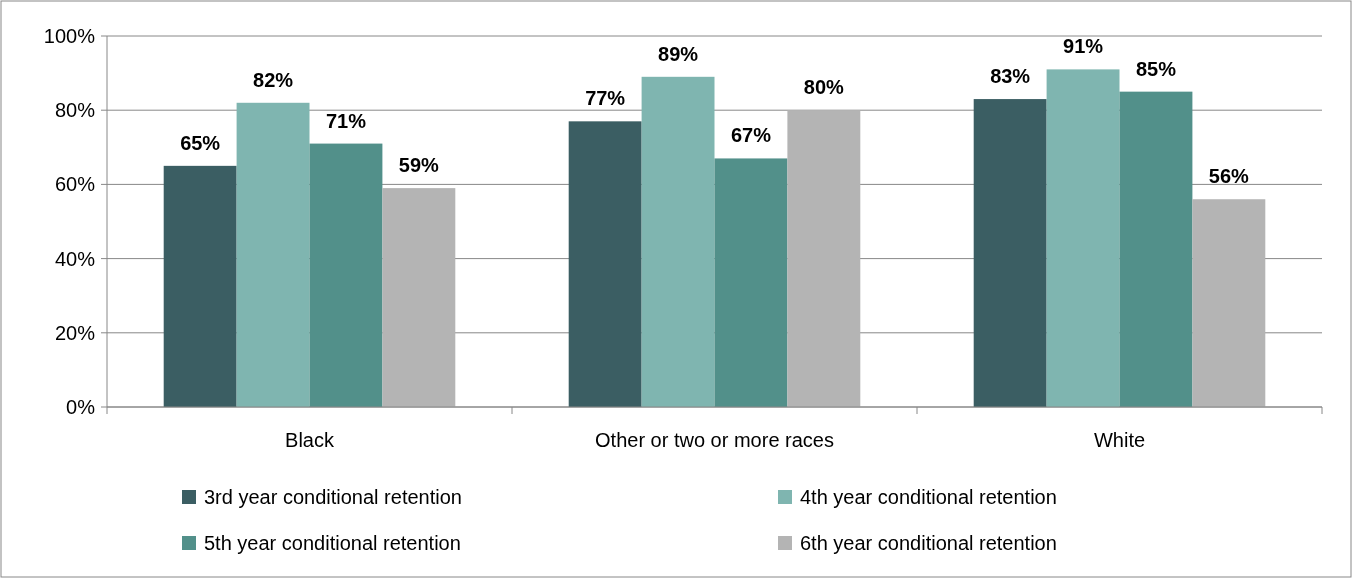 This screenshot has width=1352, height=578. Describe the element at coordinates (310, 440) in the screenshot. I see `x-tick-label: Black` at that location.